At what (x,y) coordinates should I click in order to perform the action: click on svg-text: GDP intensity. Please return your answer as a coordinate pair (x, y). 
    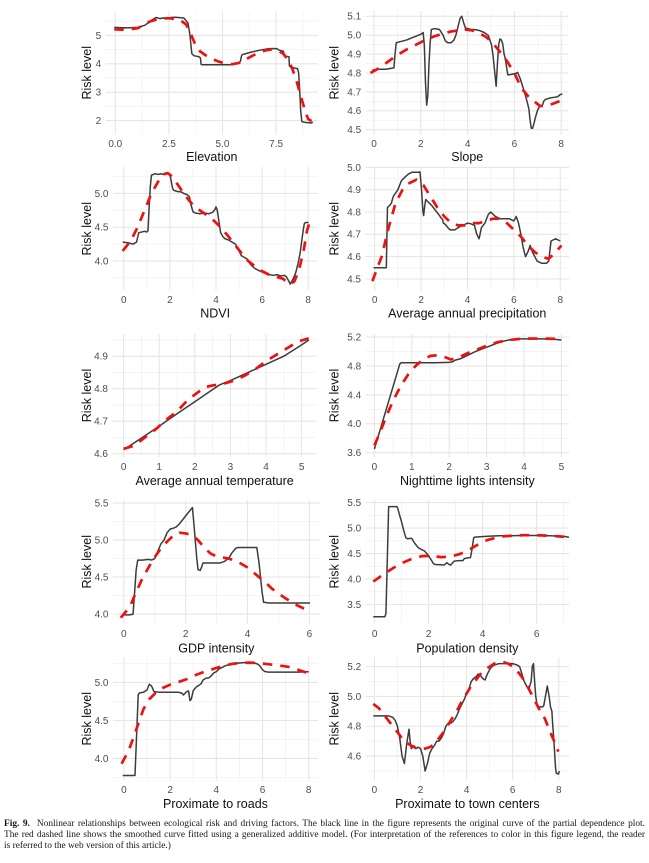
    Looking at the image, I should click on (216, 648).